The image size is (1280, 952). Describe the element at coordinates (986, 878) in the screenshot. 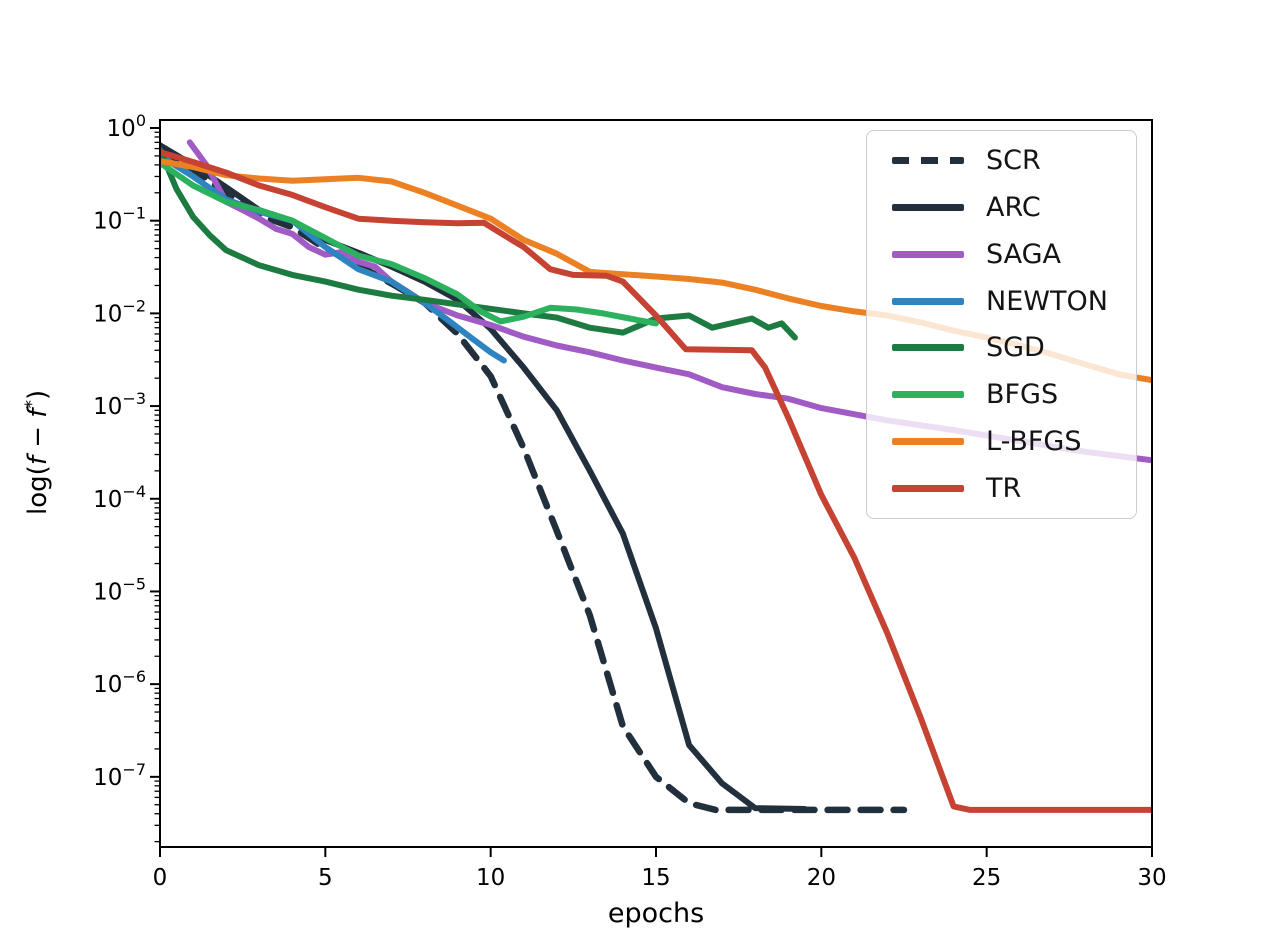

I see `x-tick-label: 25` at that location.